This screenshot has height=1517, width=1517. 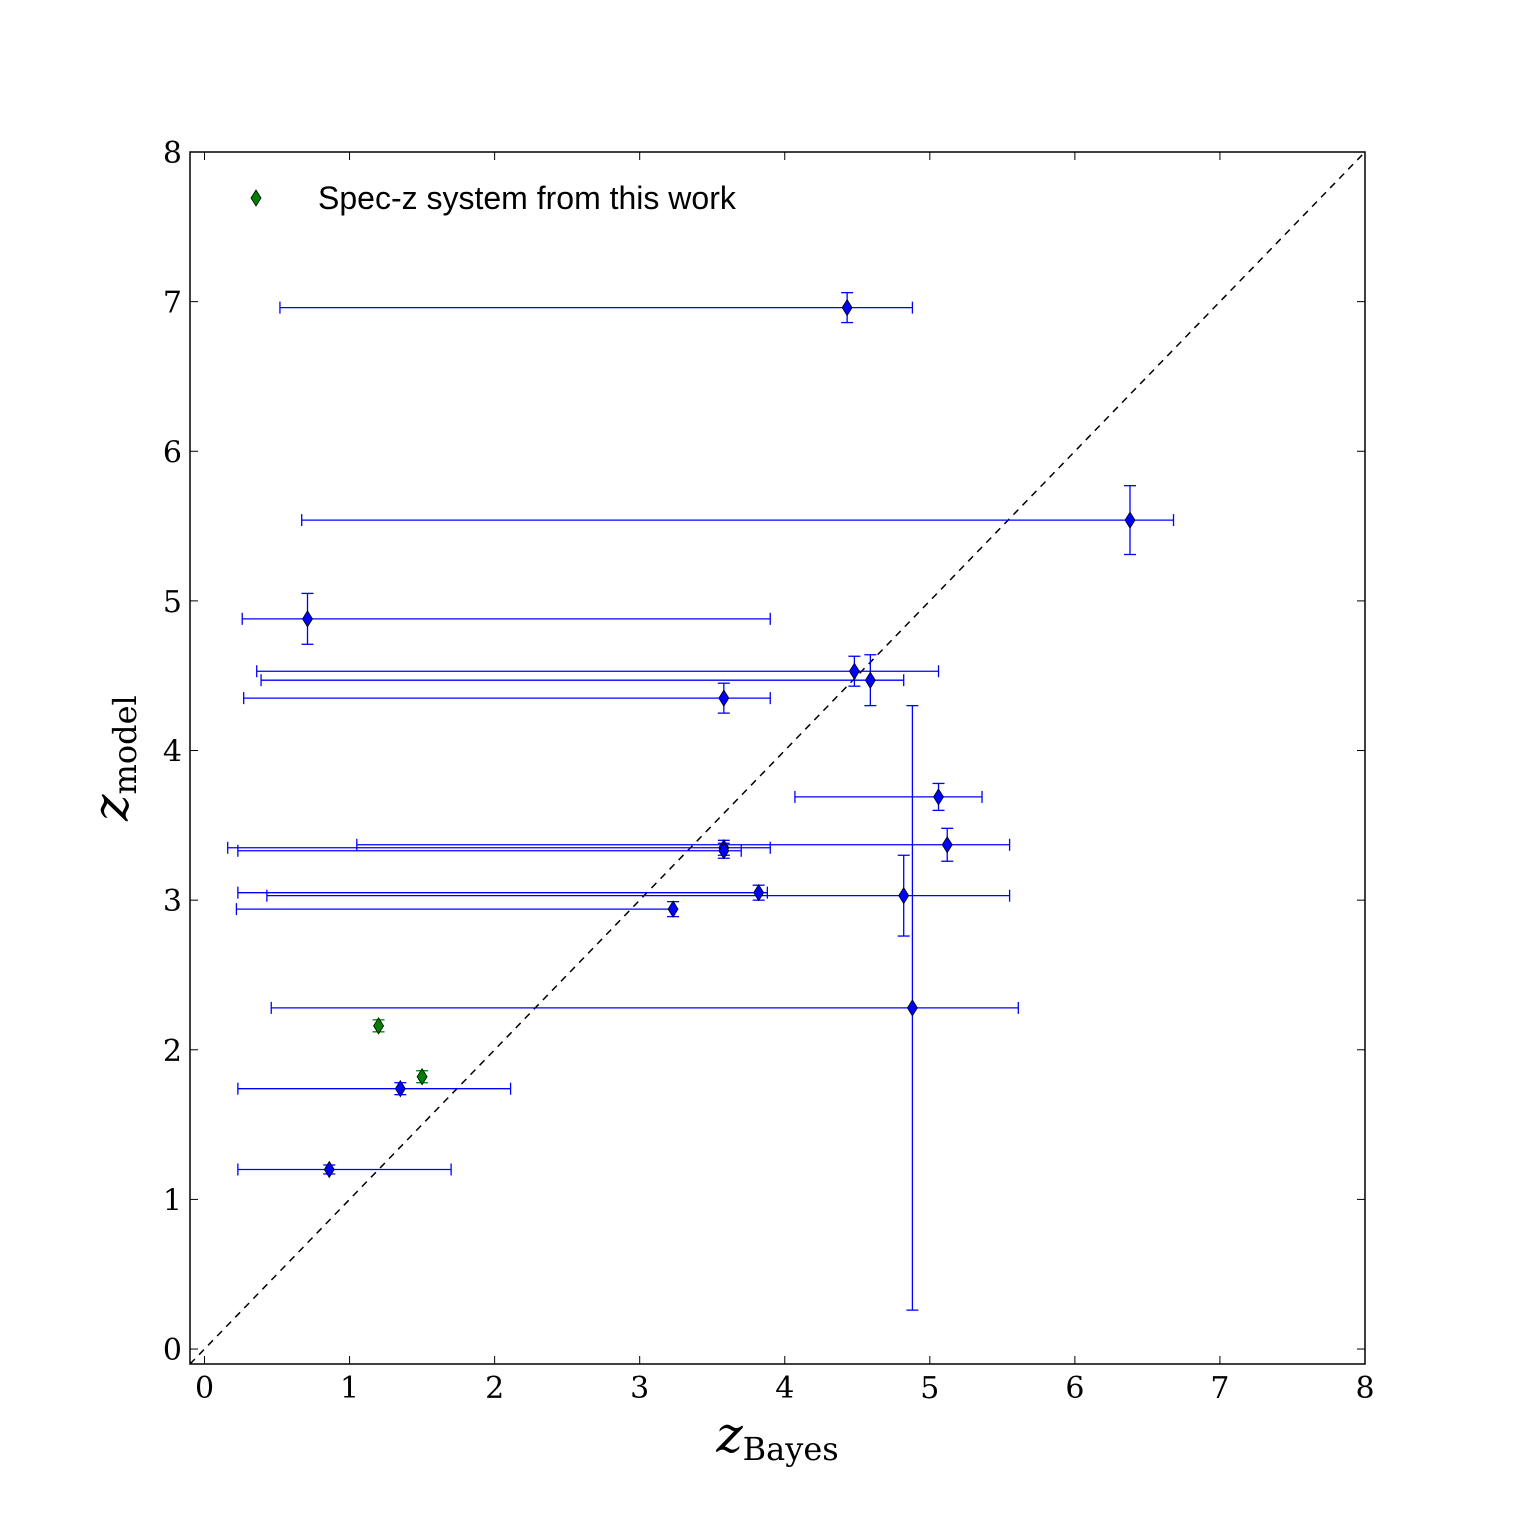 I want to click on y-axis-label: zmodel, so click(x=113, y=758).